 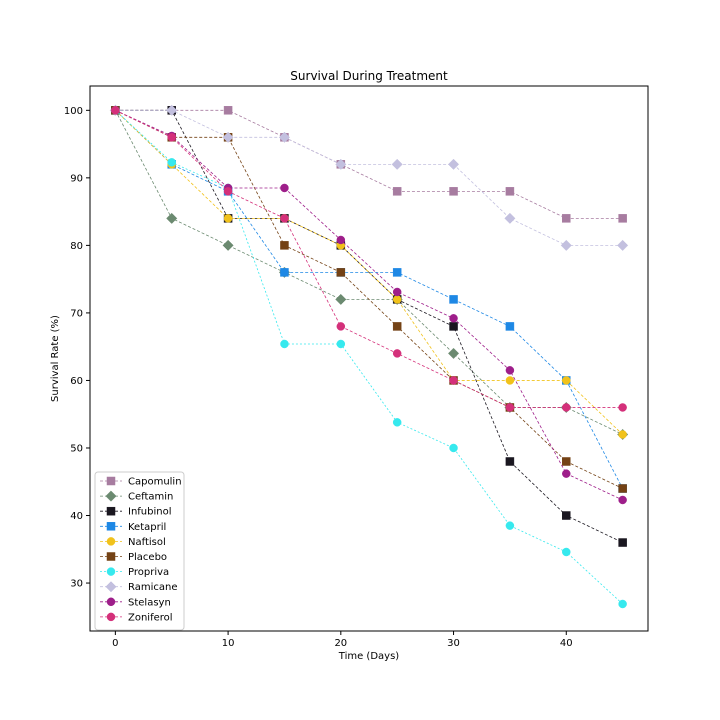 I want to click on y-tick-label: 60, so click(x=76, y=381).